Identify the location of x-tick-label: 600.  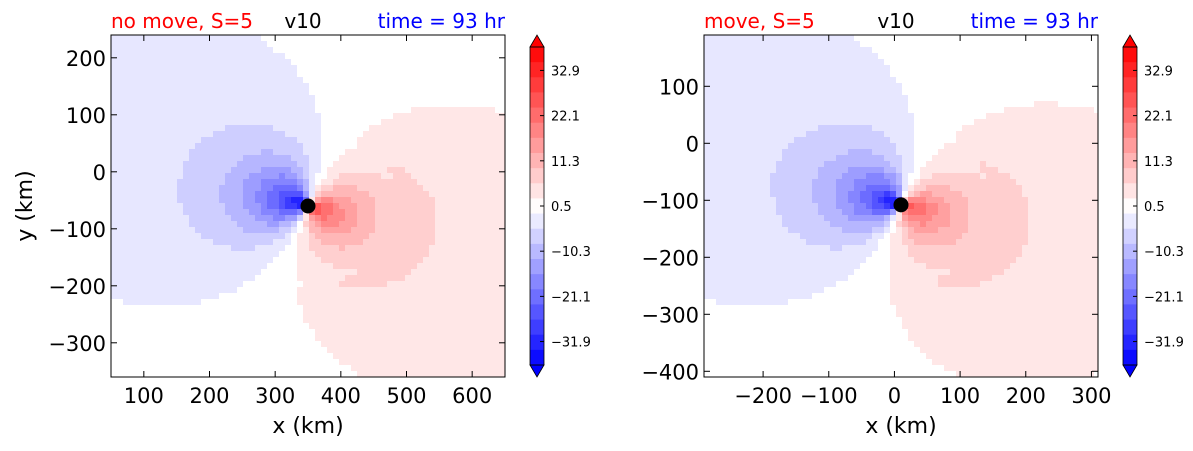
(472, 396).